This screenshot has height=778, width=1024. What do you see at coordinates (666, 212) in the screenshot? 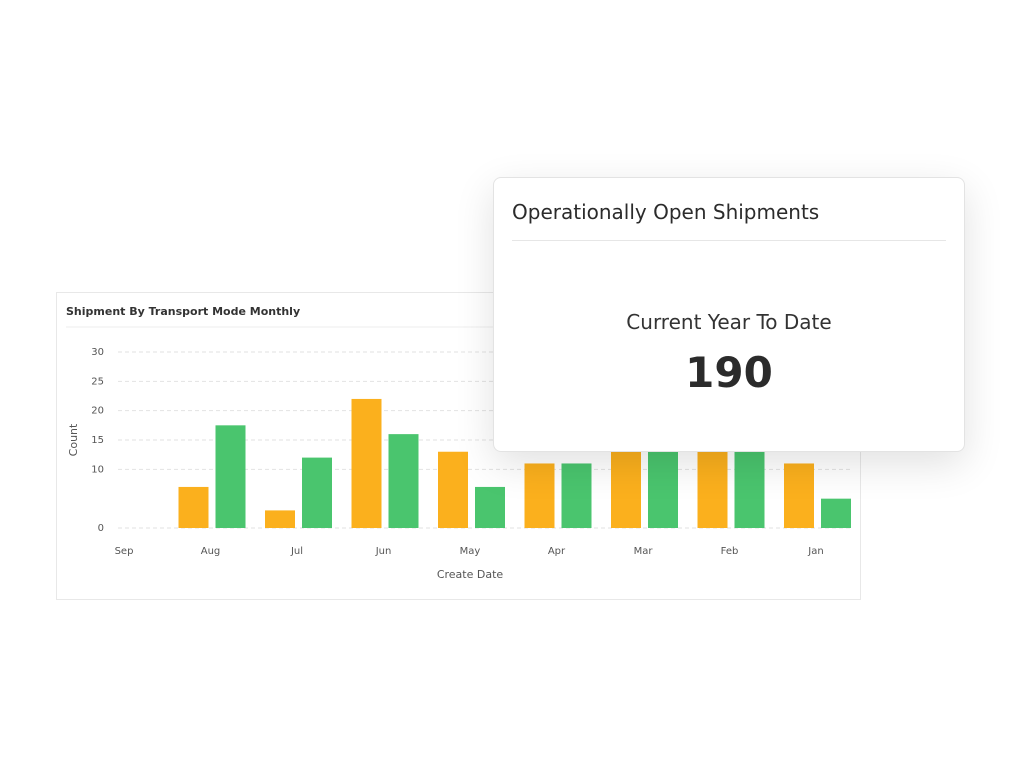
I see `card-title: Operationally Open Shipments` at bounding box center [666, 212].